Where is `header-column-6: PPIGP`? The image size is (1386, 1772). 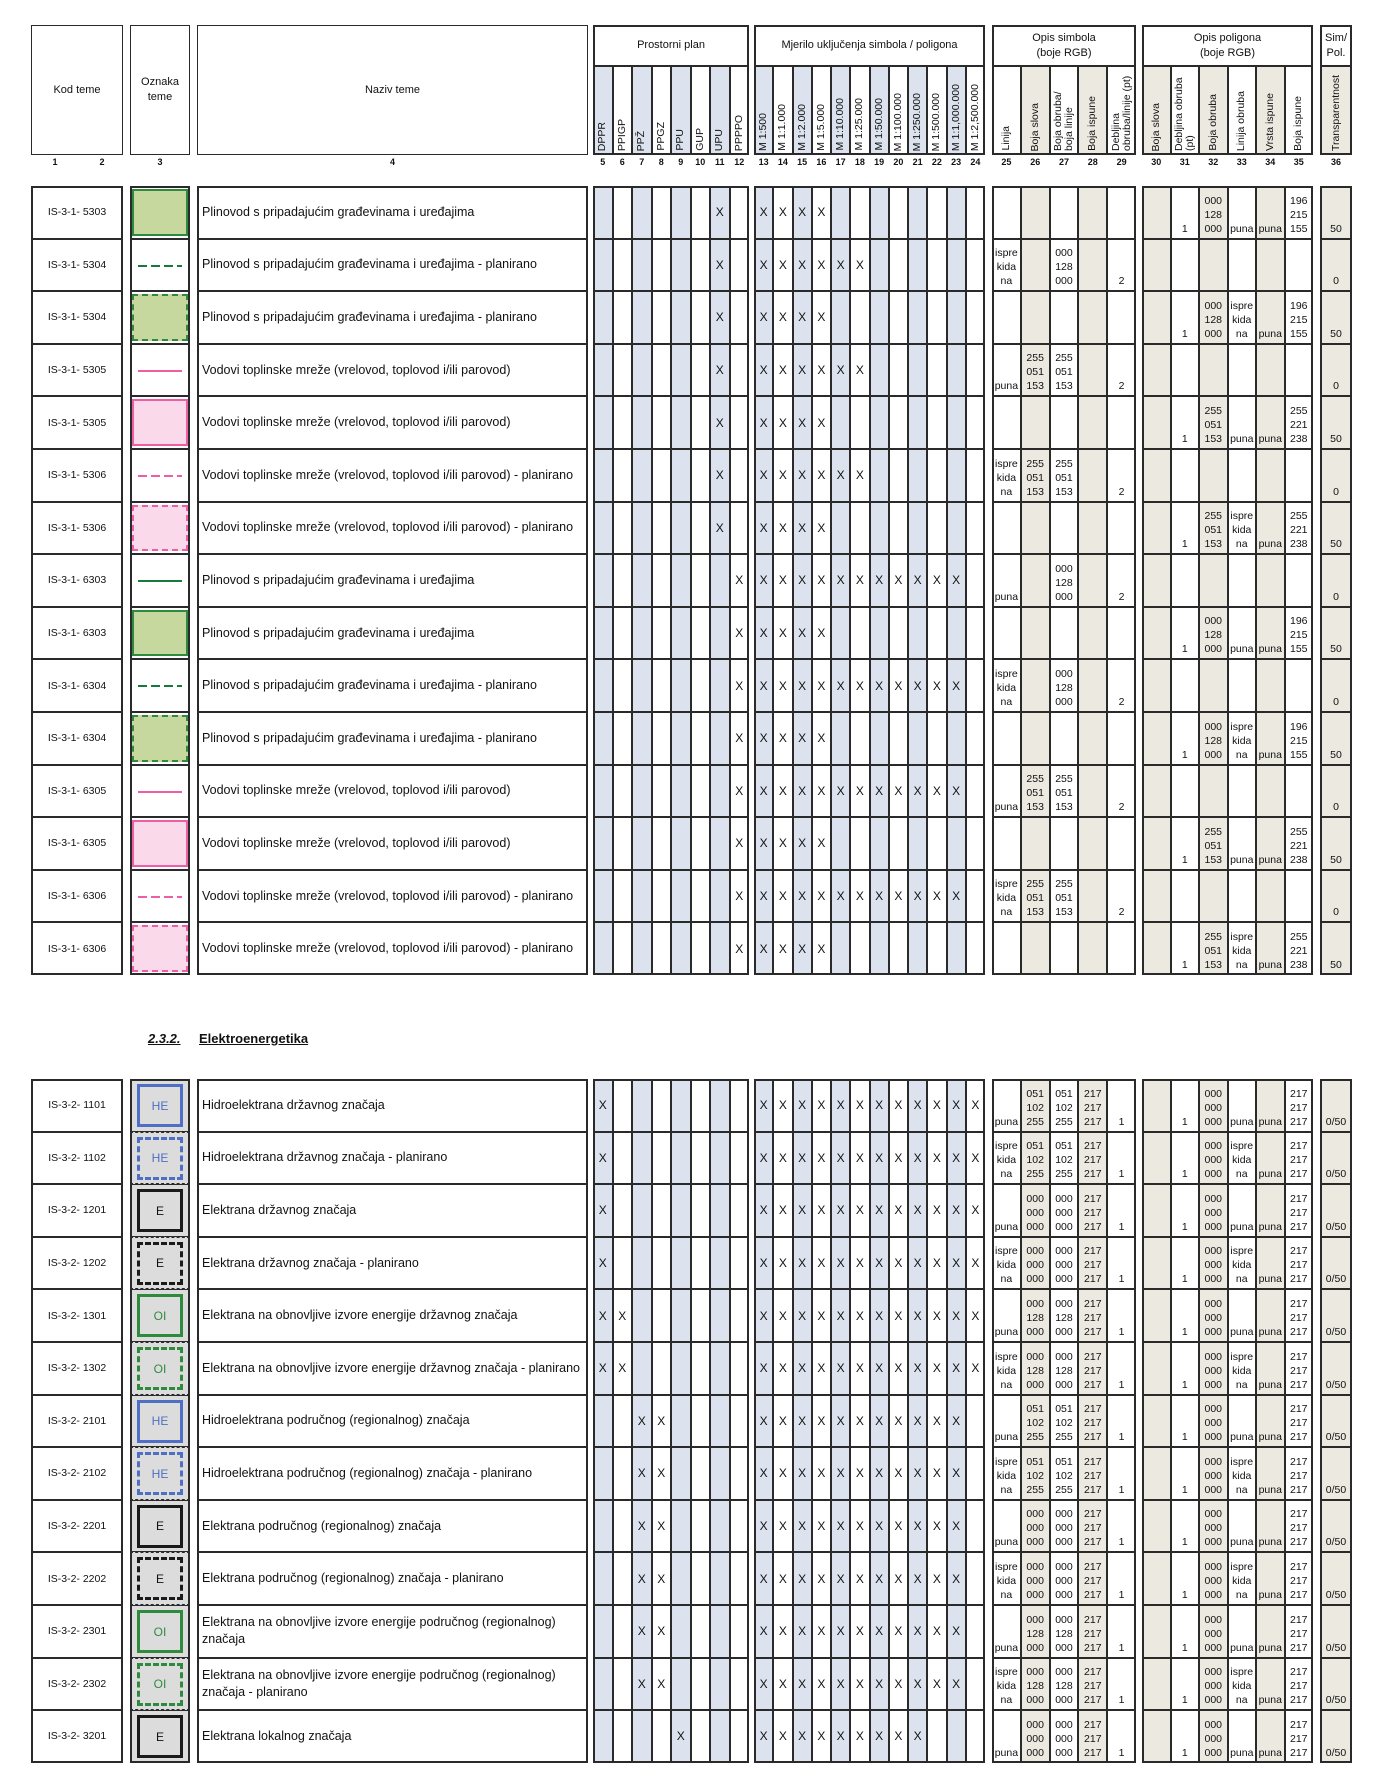 header-column-6: PPIGP is located at coordinates (622, 110).